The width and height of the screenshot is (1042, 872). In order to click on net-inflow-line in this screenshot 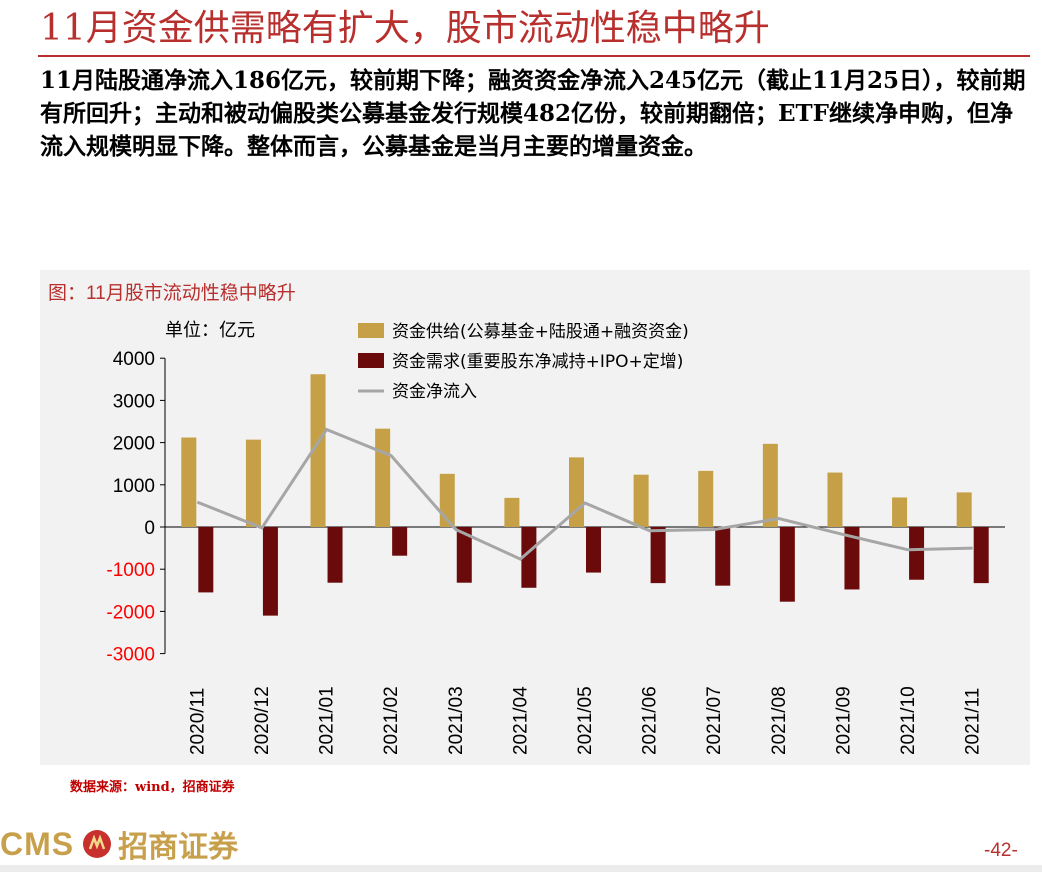, I will do `click(584, 494)`.